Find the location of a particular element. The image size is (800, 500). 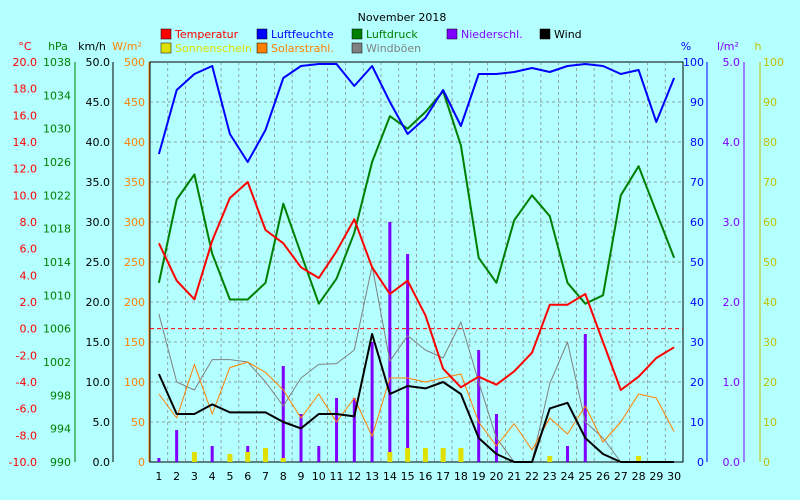

legend-label-wind: Wind is located at coordinates (568, 34).